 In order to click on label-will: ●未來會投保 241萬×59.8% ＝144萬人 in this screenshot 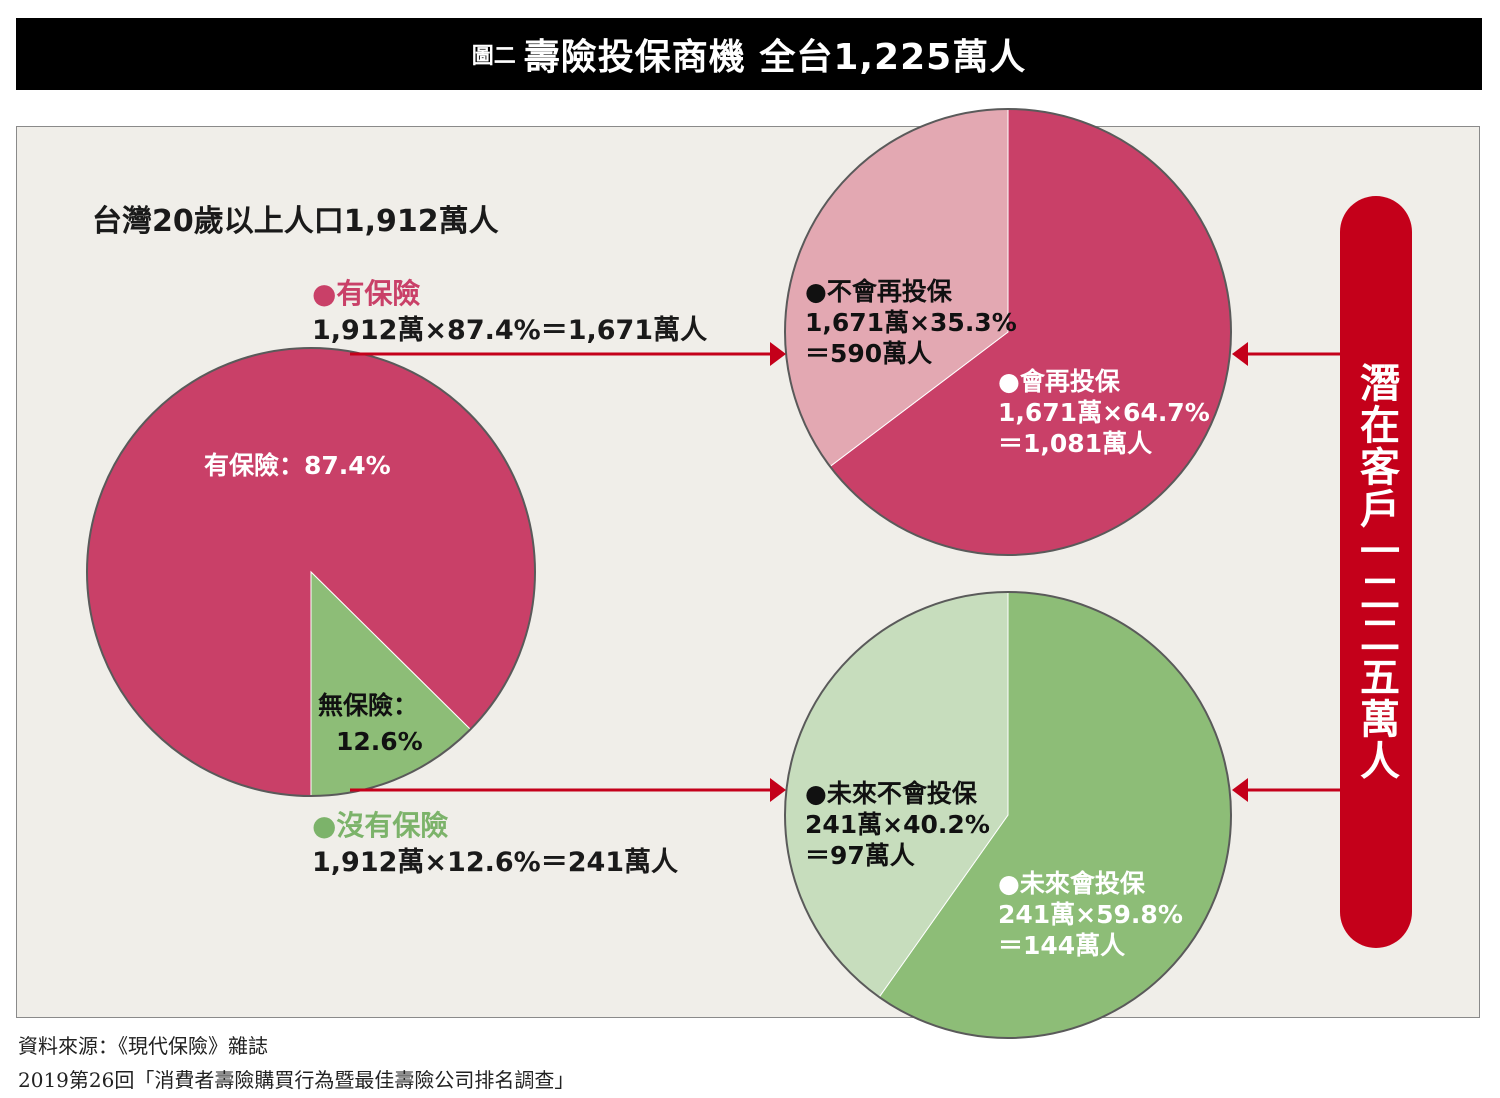, I will do `click(1090, 914)`.